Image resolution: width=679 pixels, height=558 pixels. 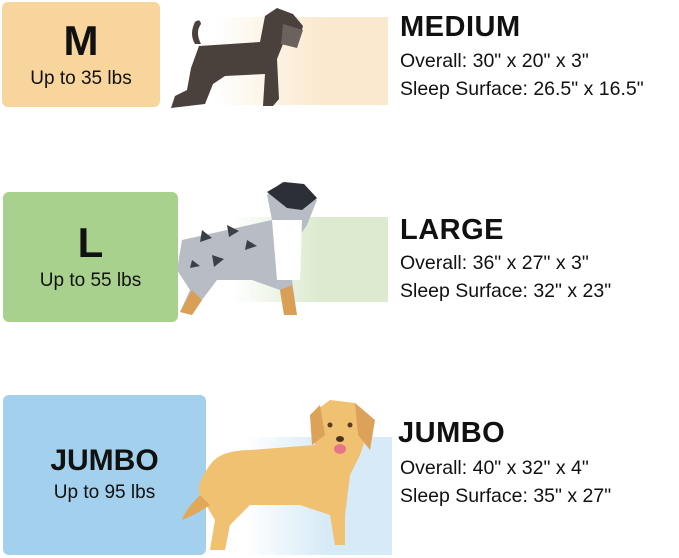 I want to click on overall-dimensions: Overall: 30" x 20" x 3", so click(x=494, y=61).